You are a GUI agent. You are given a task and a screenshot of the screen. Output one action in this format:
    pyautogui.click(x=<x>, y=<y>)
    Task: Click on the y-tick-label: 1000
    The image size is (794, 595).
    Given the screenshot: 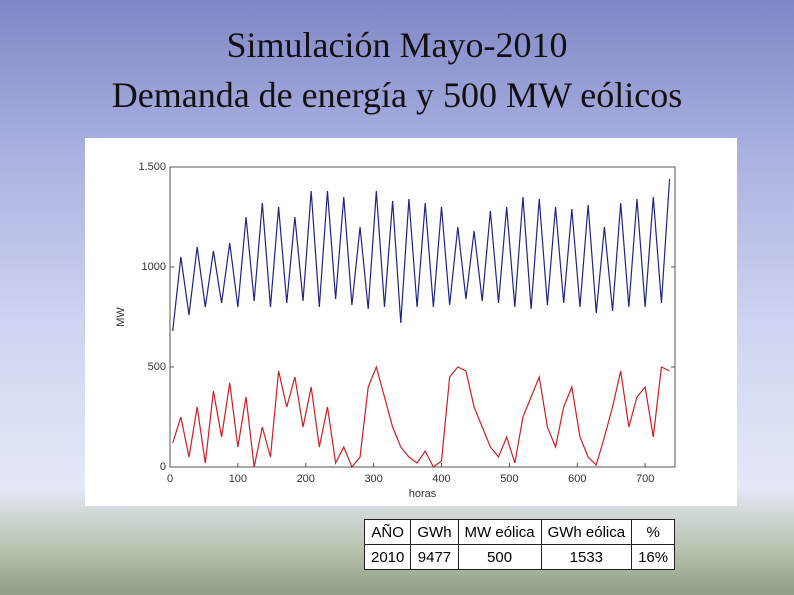 What is the action you would take?
    pyautogui.click(x=154, y=267)
    